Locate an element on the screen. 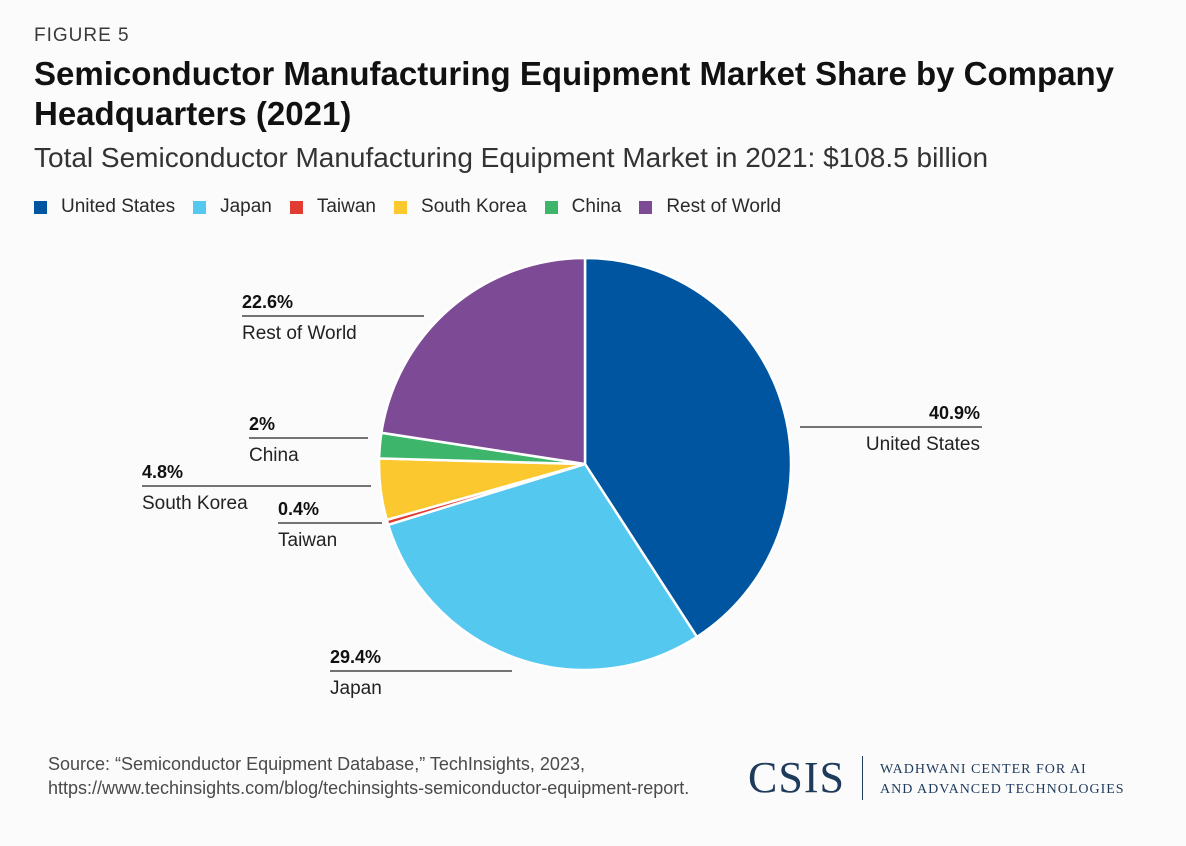  pie-slice-rest-of-world is located at coordinates (483, 361).